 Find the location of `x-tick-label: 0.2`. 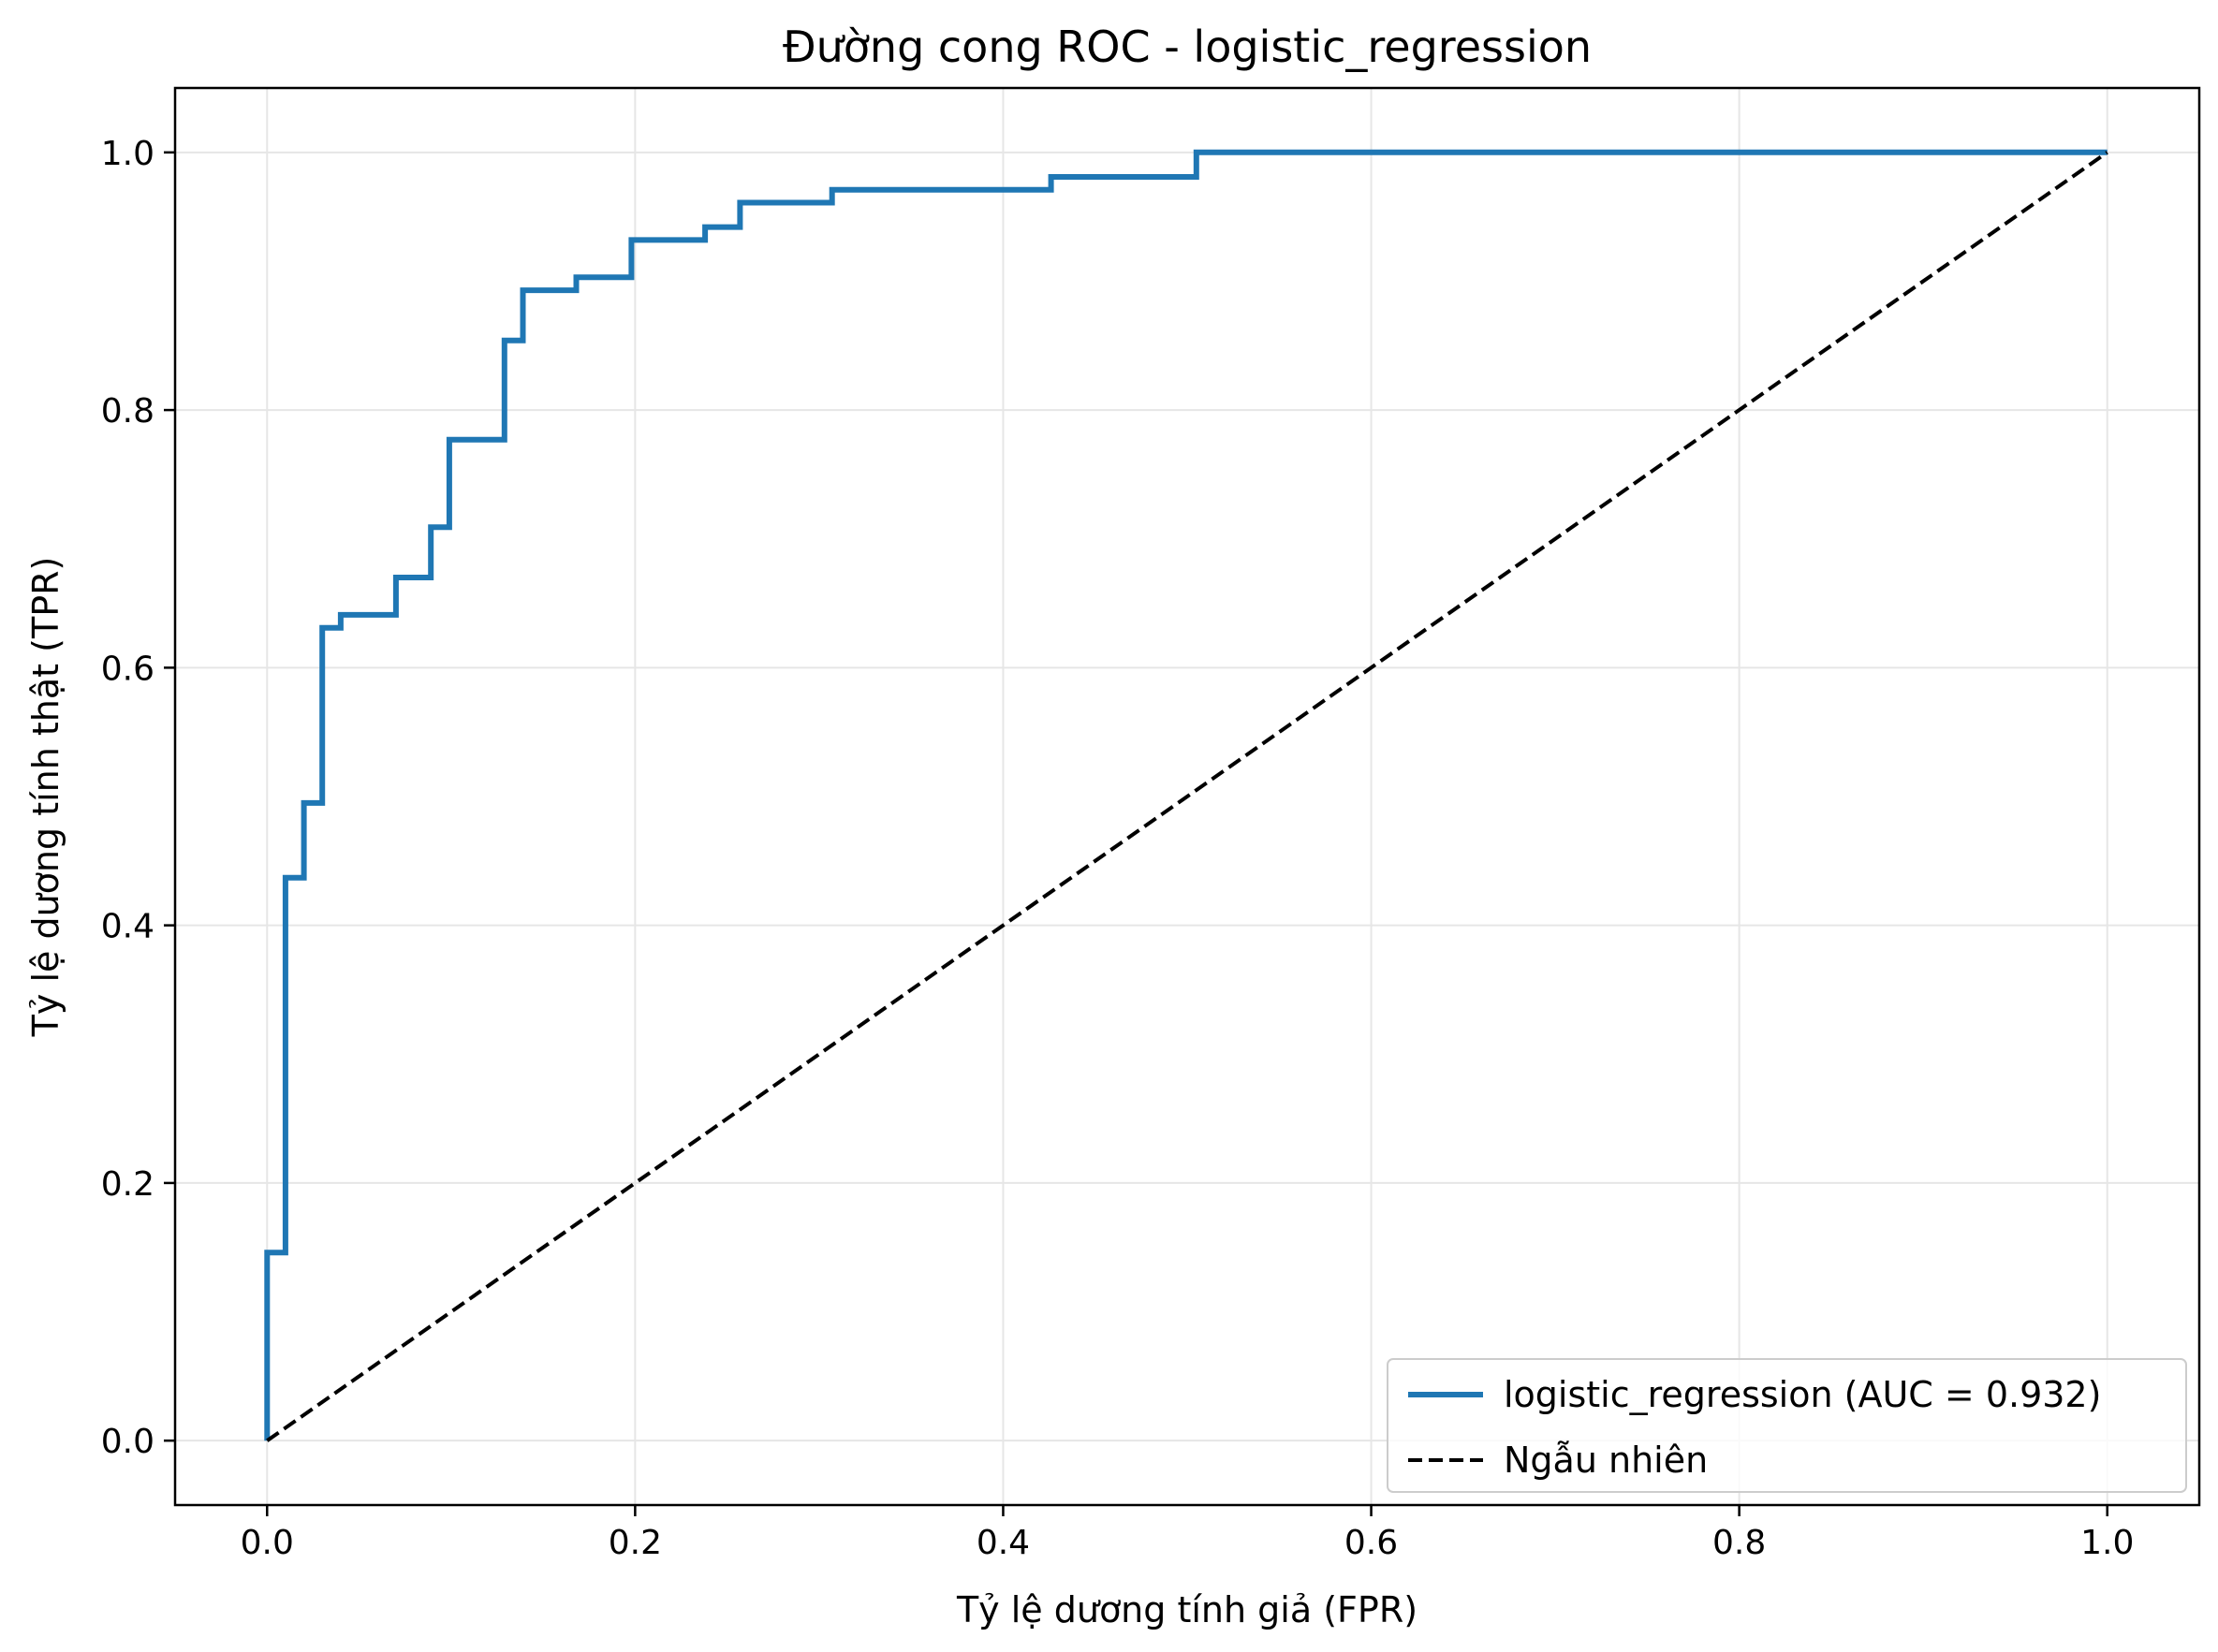

x-tick-label: 0.2 is located at coordinates (636, 1543).